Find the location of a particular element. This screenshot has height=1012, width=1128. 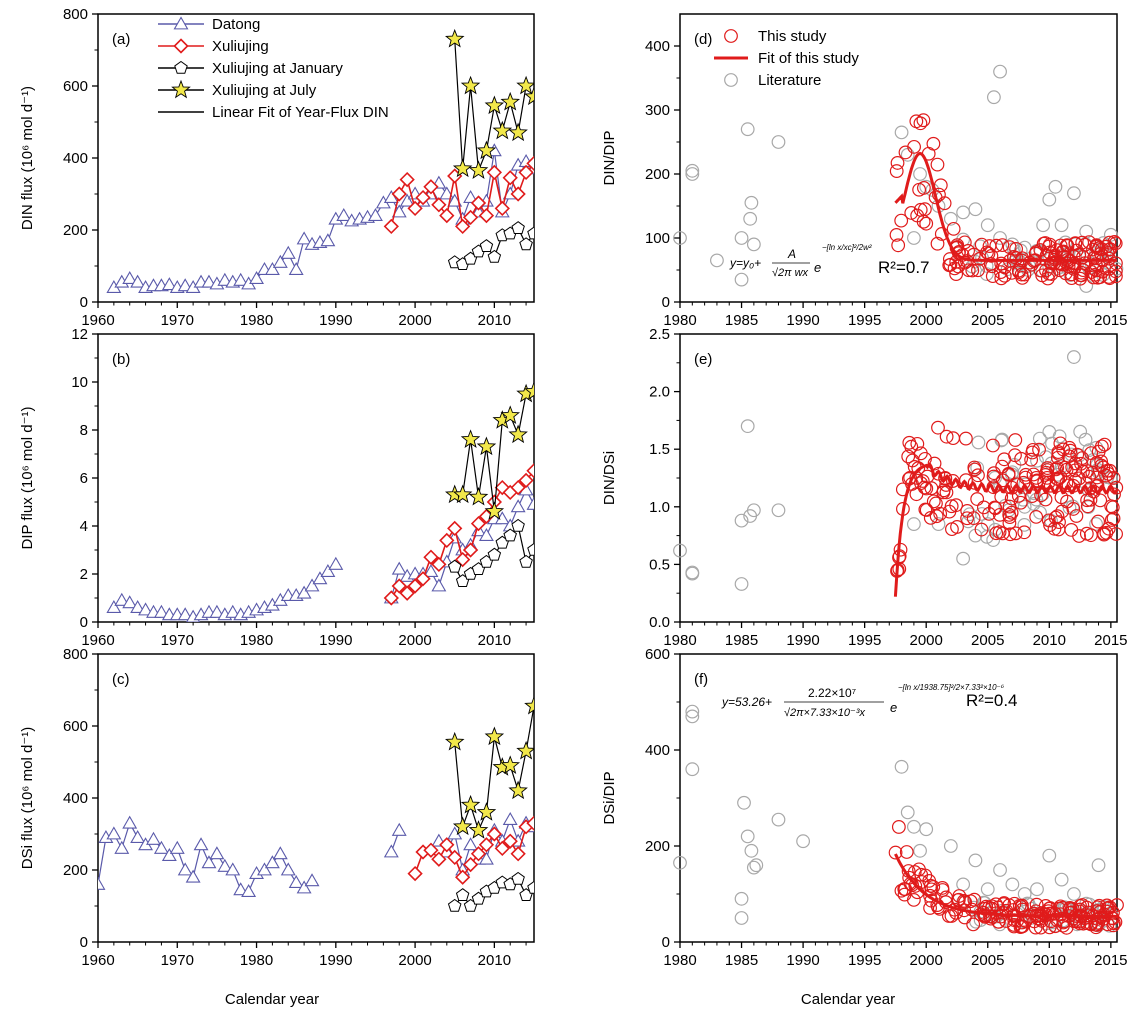

y-tick-label: 12 is located at coordinates (79, 334).